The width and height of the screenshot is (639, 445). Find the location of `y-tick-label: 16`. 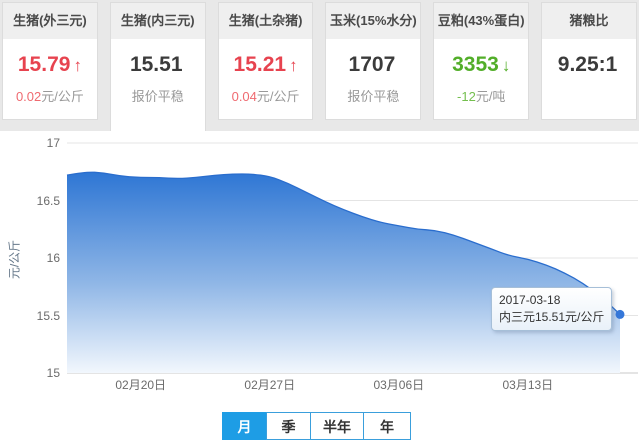

y-tick-label: 16 is located at coordinates (53, 258).